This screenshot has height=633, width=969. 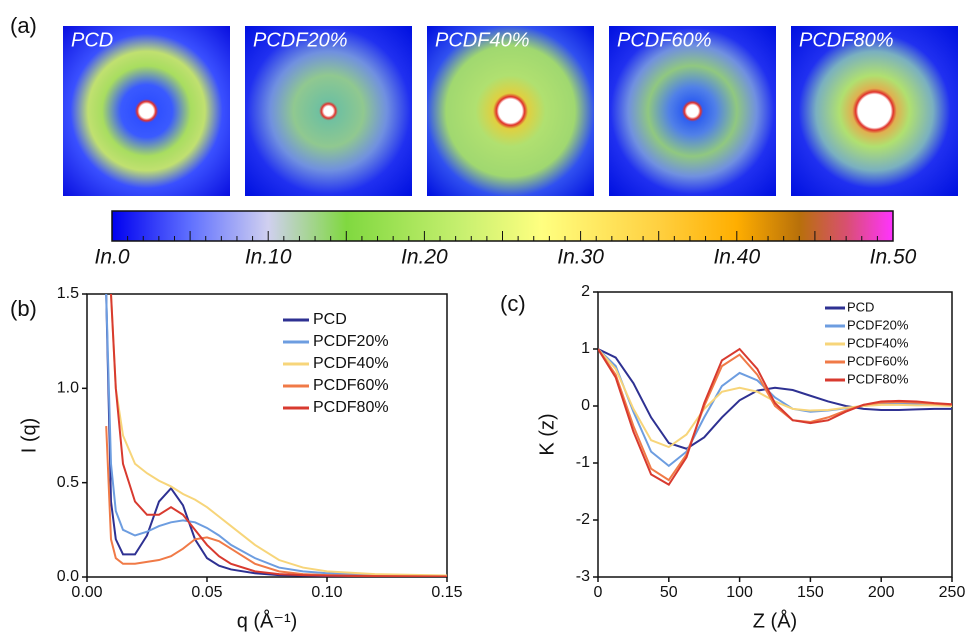 What do you see at coordinates (810, 592) in the screenshot?
I see `x-tick-label: 150` at bounding box center [810, 592].